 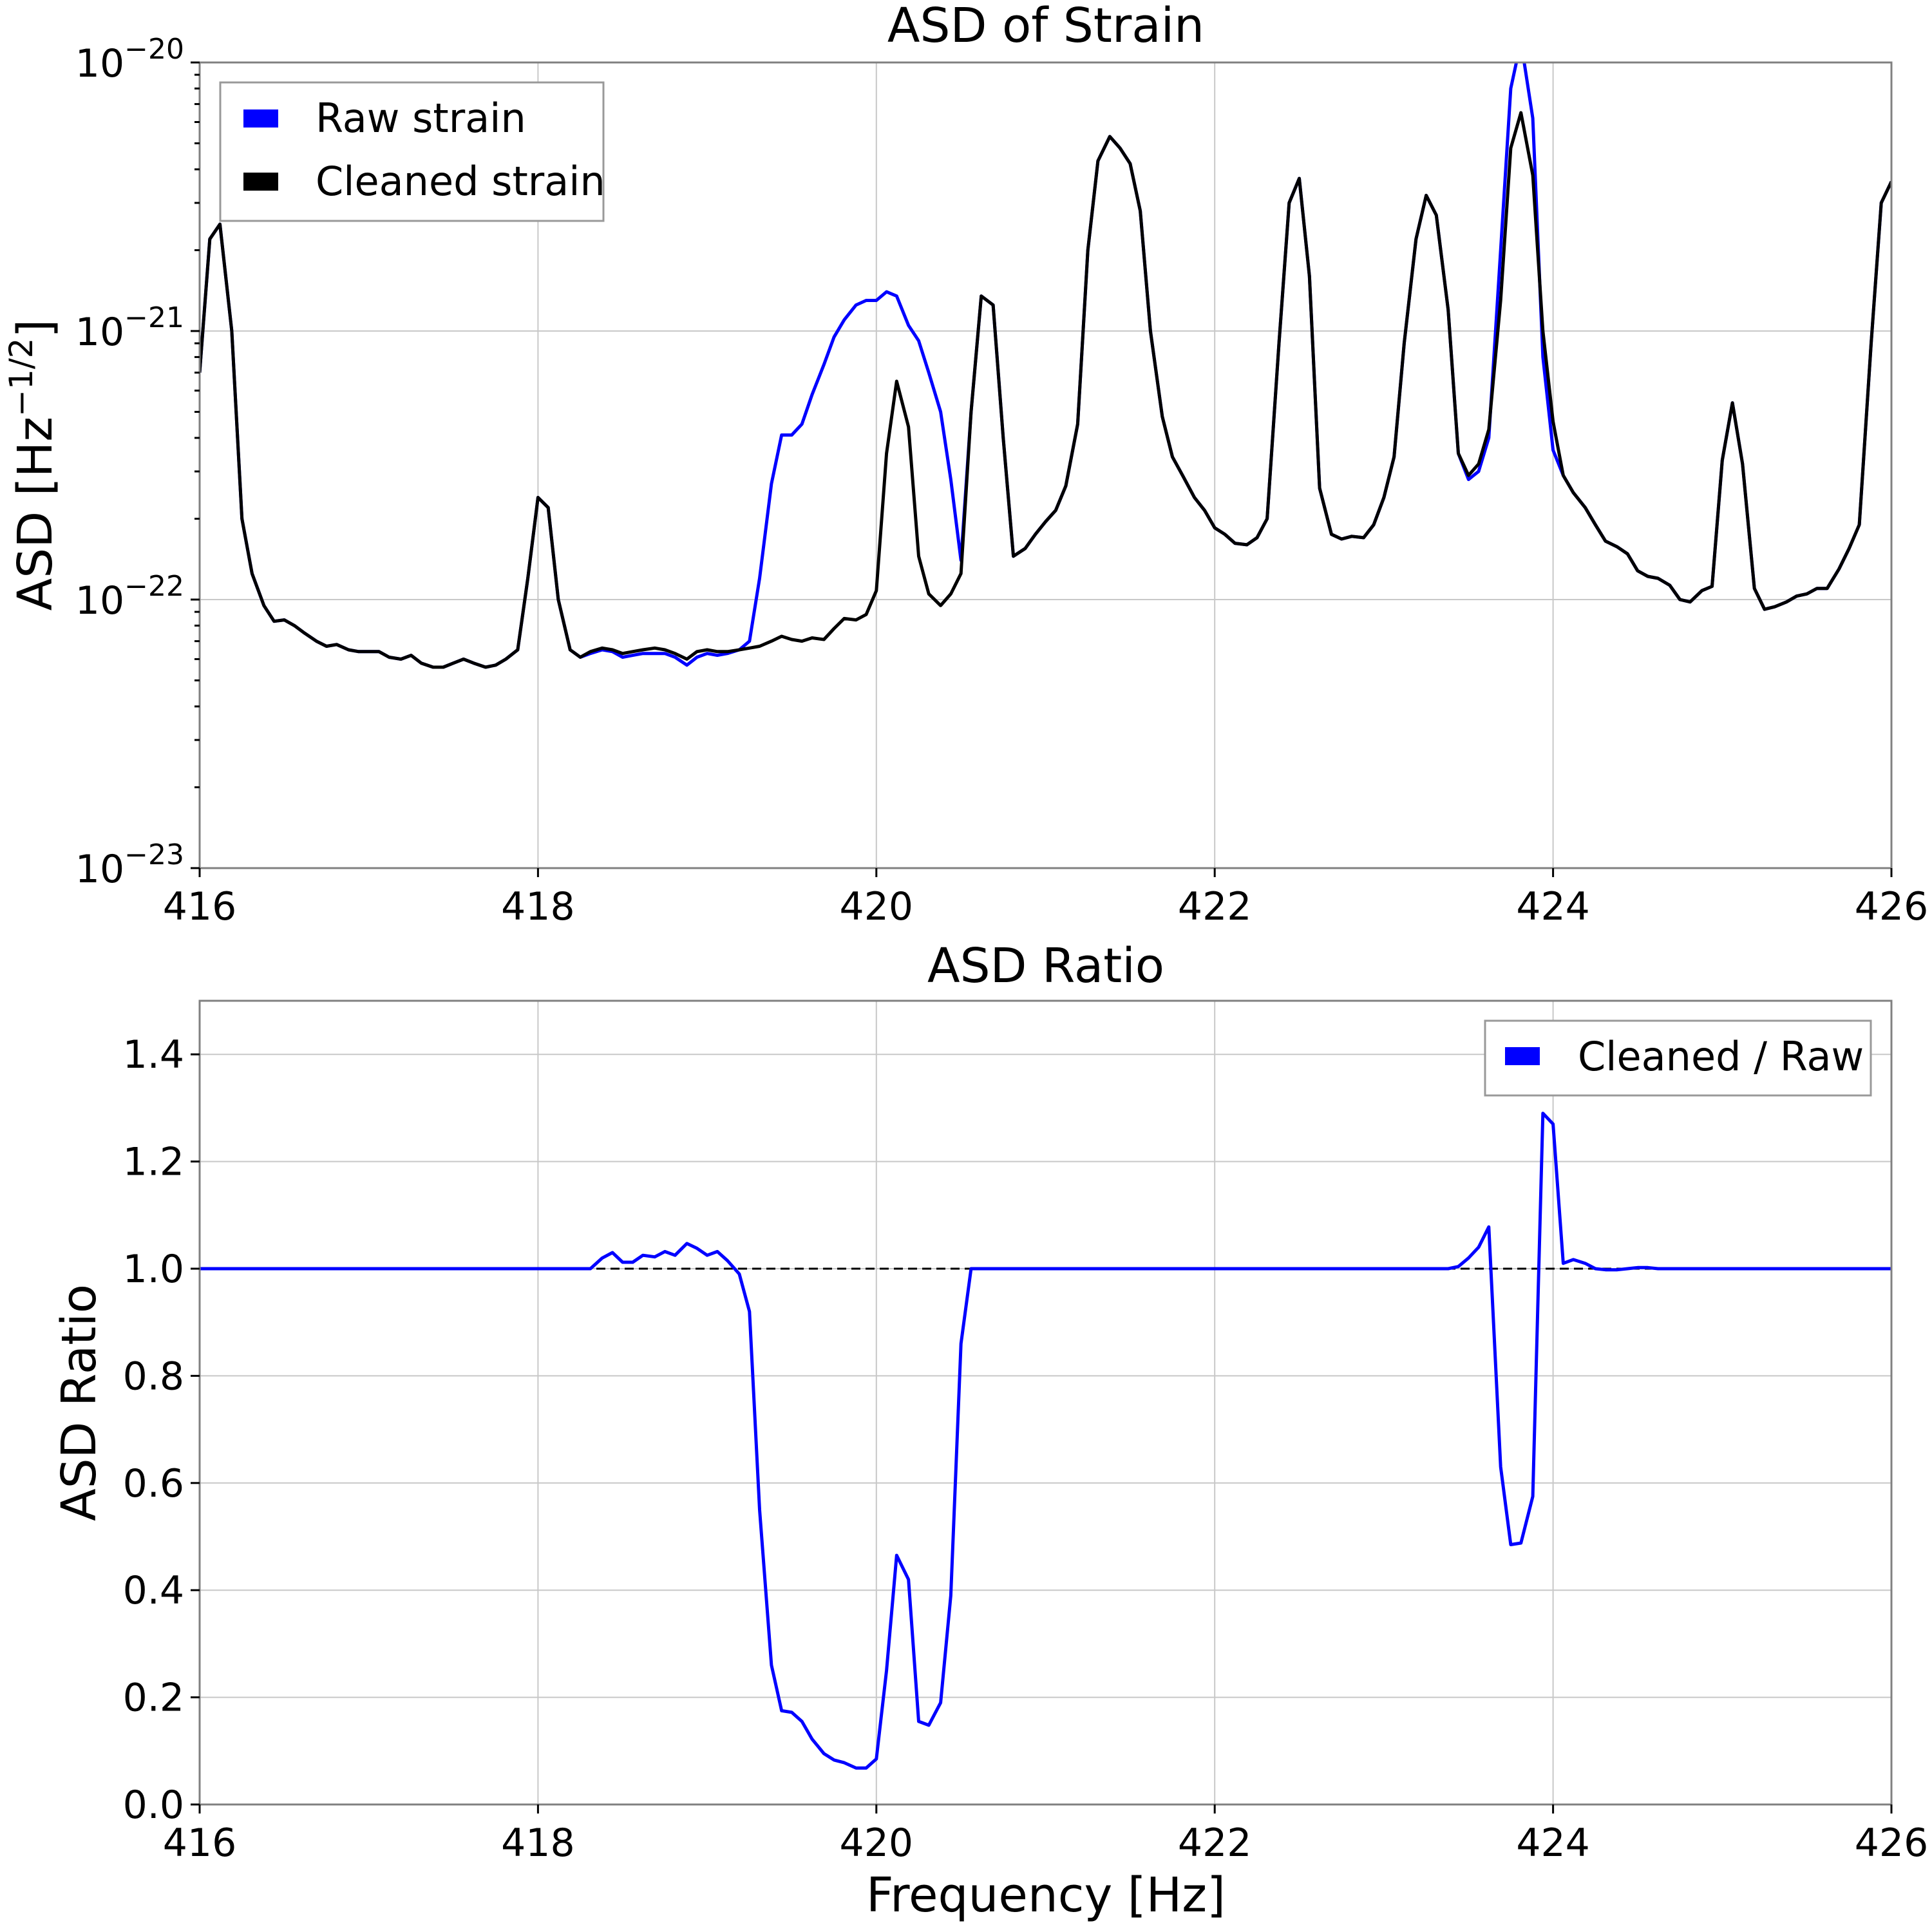 What do you see at coordinates (79, 1403) in the screenshot?
I see `bottom-chart-ylabel: ASD Ratio` at bounding box center [79, 1403].